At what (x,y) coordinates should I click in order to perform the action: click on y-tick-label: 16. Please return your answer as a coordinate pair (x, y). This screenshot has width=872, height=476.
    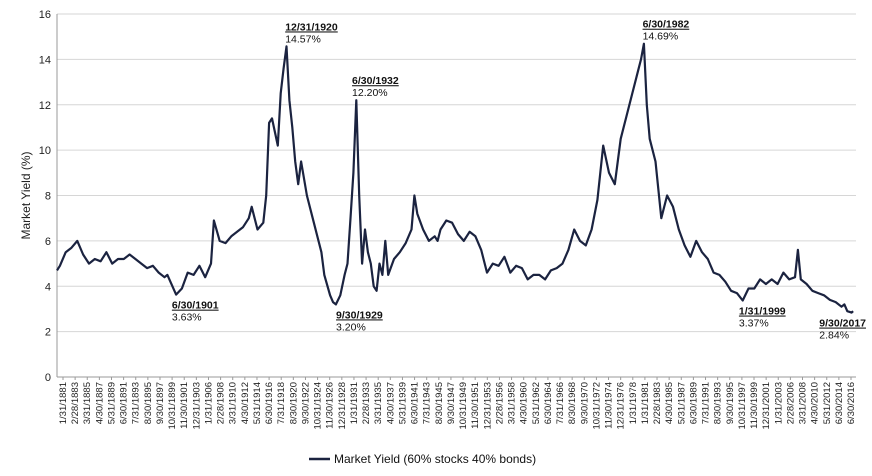
    Looking at the image, I should click on (45, 15).